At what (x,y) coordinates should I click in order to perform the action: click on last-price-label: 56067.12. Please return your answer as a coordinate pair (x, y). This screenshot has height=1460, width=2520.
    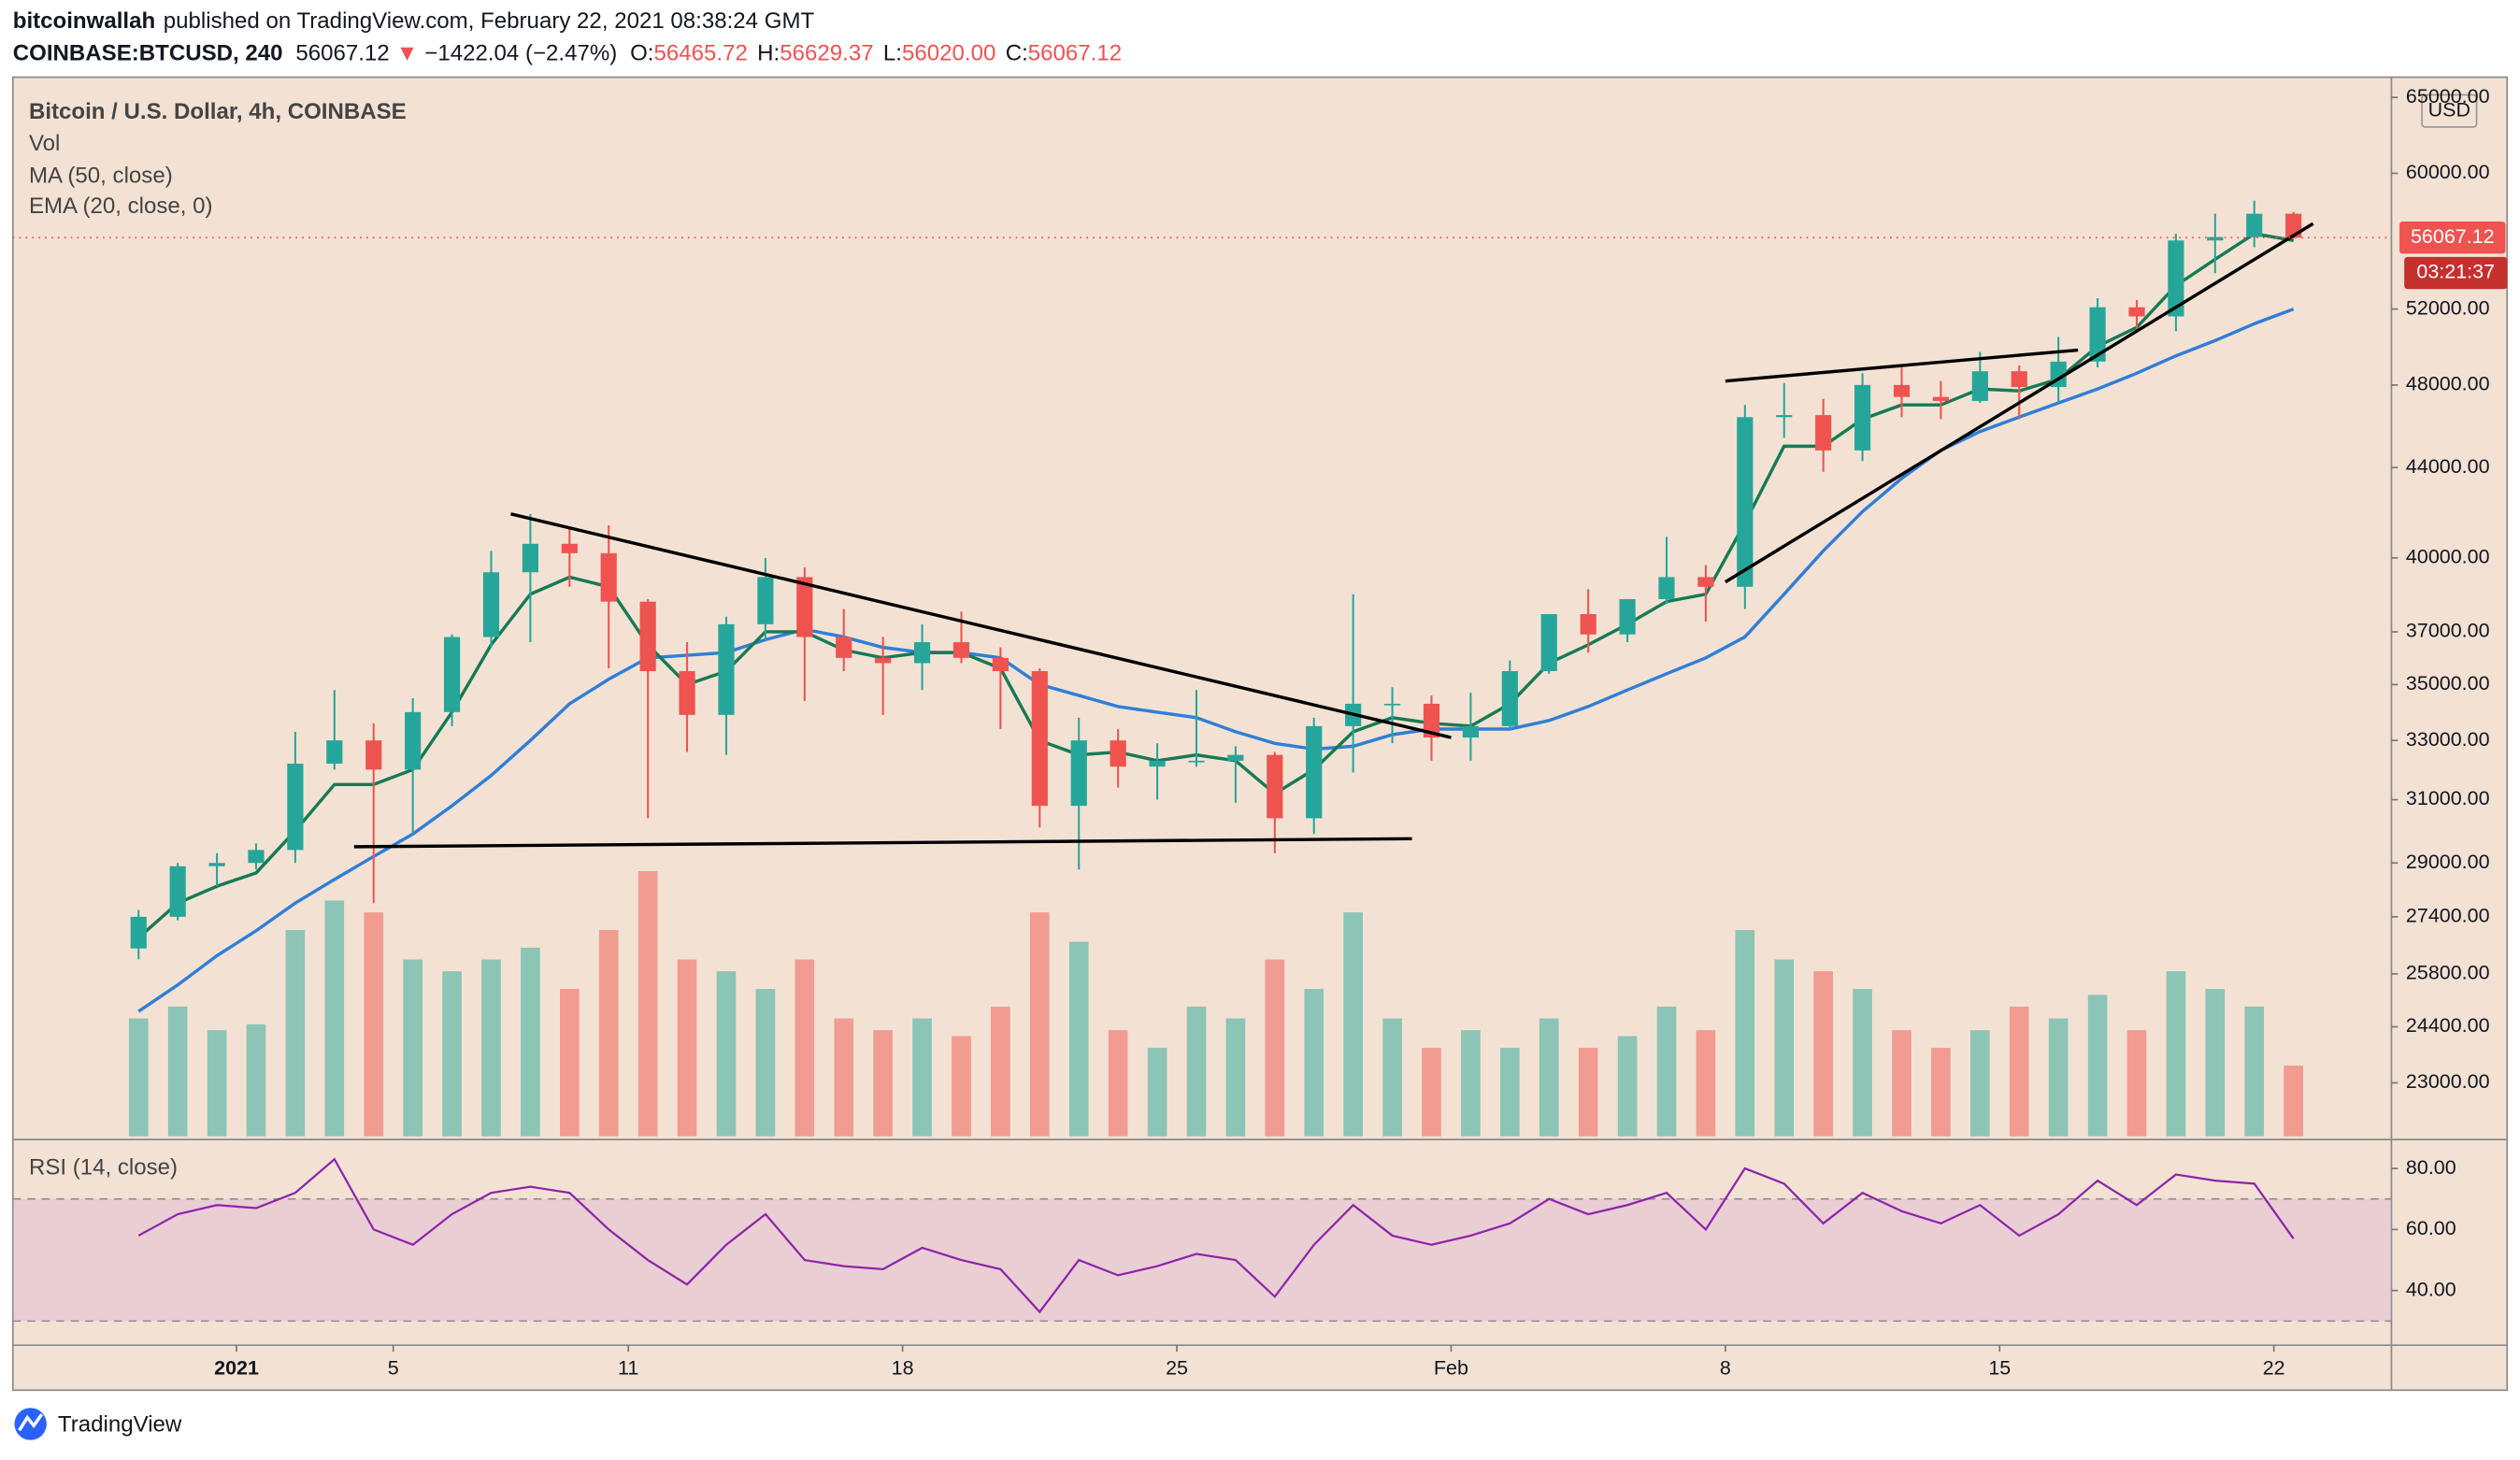
    Looking at the image, I should click on (2453, 236).